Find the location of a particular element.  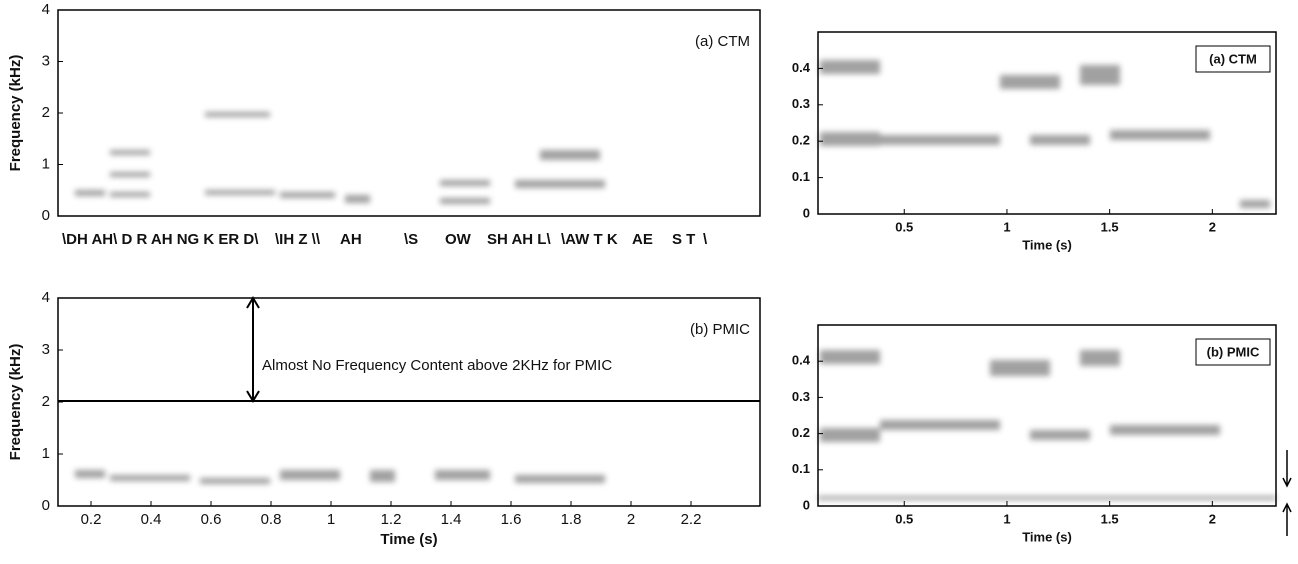

x-tick-label: 2.2 is located at coordinates (691, 519).